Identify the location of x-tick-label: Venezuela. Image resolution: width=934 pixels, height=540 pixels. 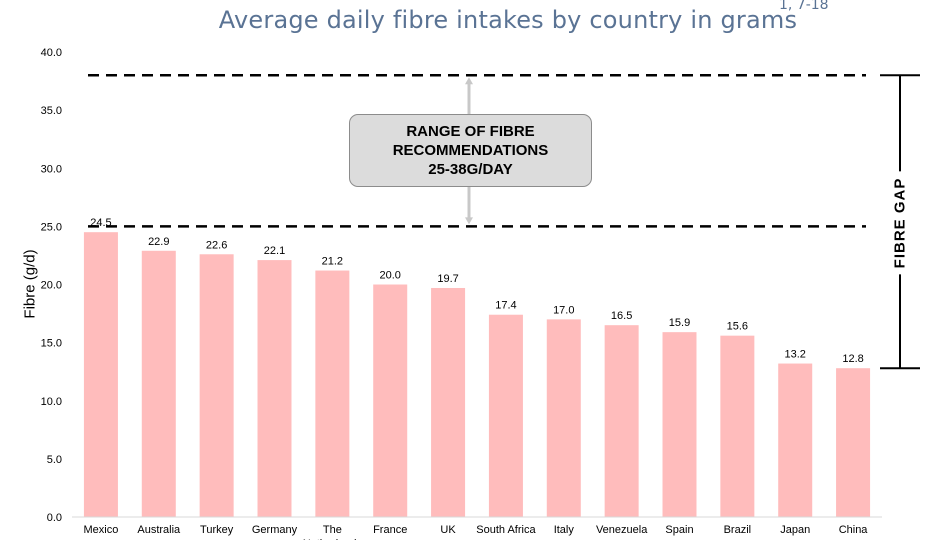
(622, 530).